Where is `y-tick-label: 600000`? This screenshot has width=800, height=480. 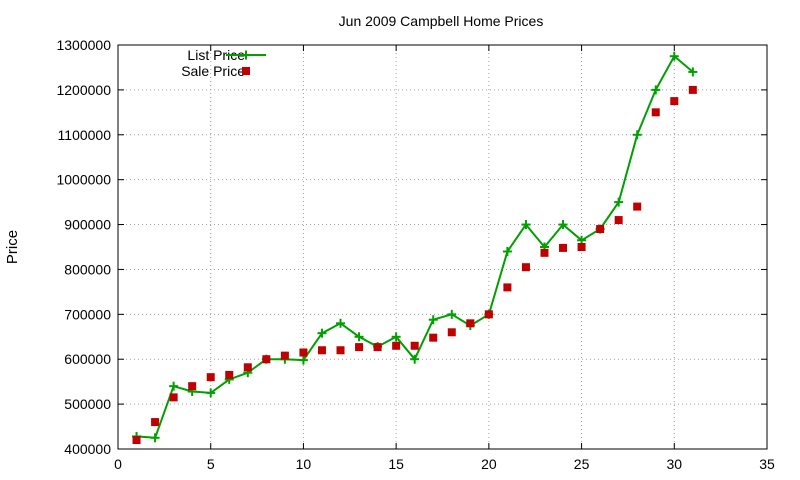
y-tick-label: 600000 is located at coordinates (87, 359).